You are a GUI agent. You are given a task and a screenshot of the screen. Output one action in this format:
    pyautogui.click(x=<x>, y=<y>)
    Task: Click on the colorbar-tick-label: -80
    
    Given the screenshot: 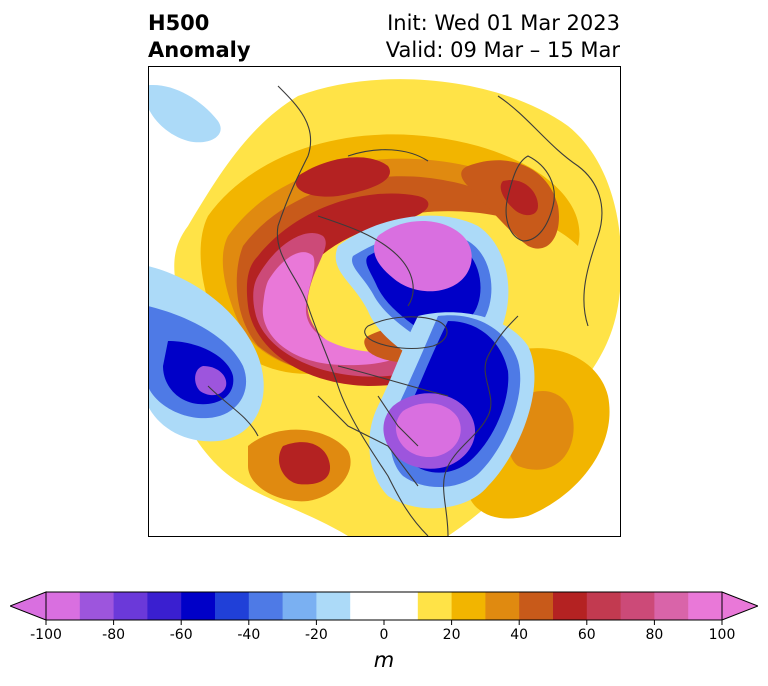 What is the action you would take?
    pyautogui.click(x=114, y=635)
    